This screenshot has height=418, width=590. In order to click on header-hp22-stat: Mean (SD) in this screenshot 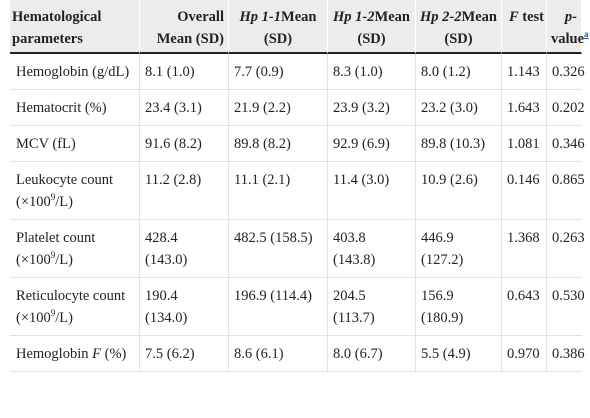, I will do `click(470, 28)`.